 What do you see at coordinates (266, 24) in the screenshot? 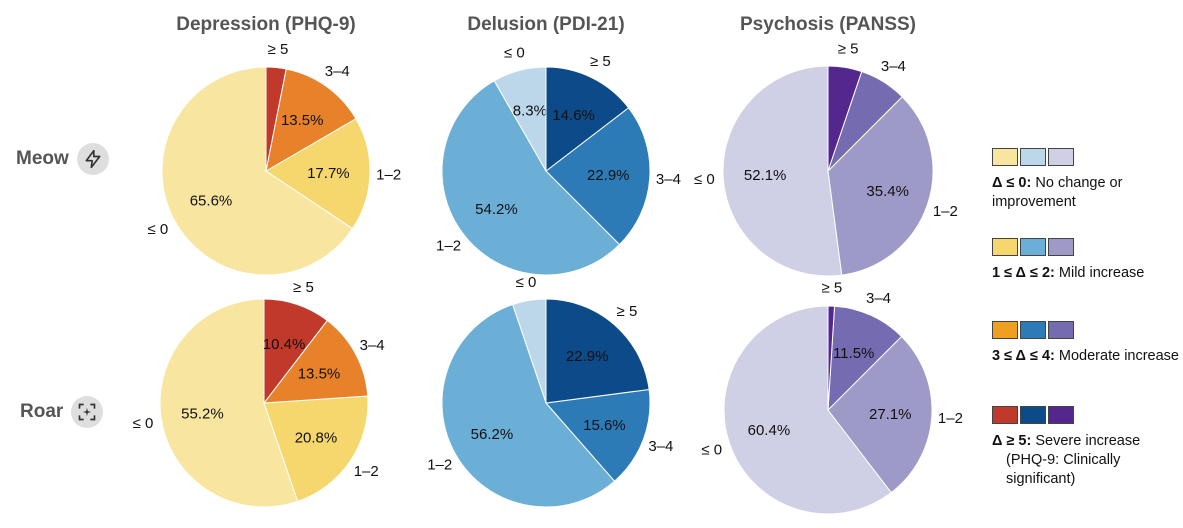
I see `column-title-depression: Depression (PHQ-9)` at bounding box center [266, 24].